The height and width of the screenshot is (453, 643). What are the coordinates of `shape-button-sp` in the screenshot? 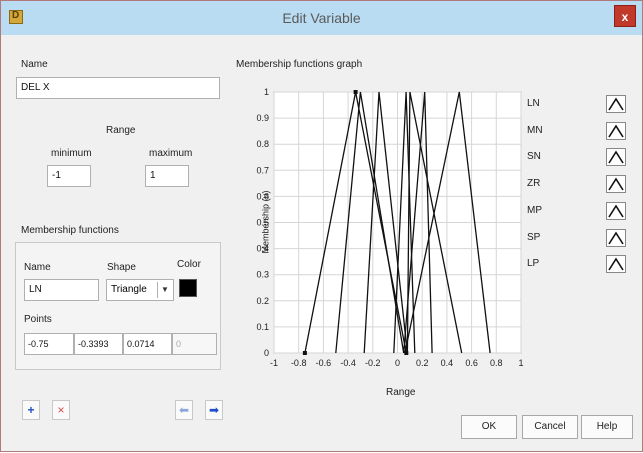 It's located at (616, 237).